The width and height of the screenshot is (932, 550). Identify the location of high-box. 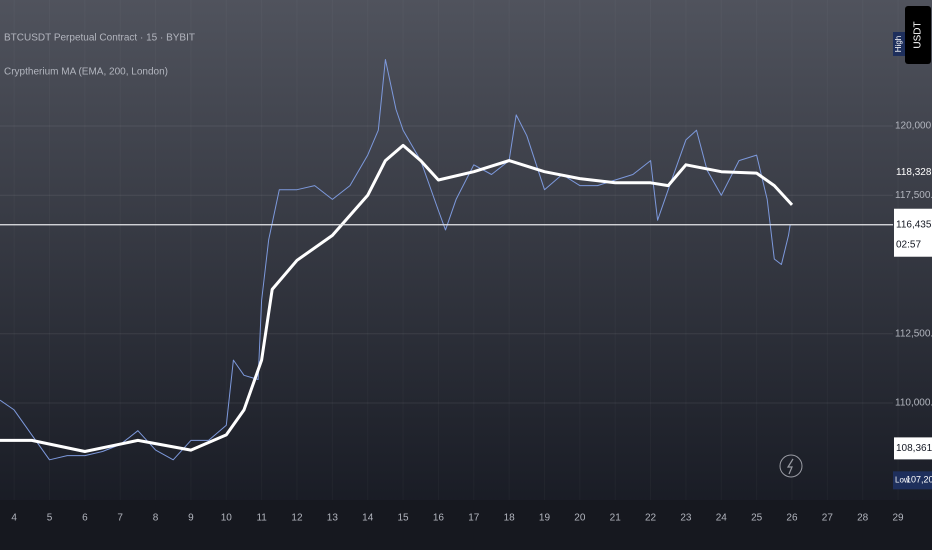
(899, 44).